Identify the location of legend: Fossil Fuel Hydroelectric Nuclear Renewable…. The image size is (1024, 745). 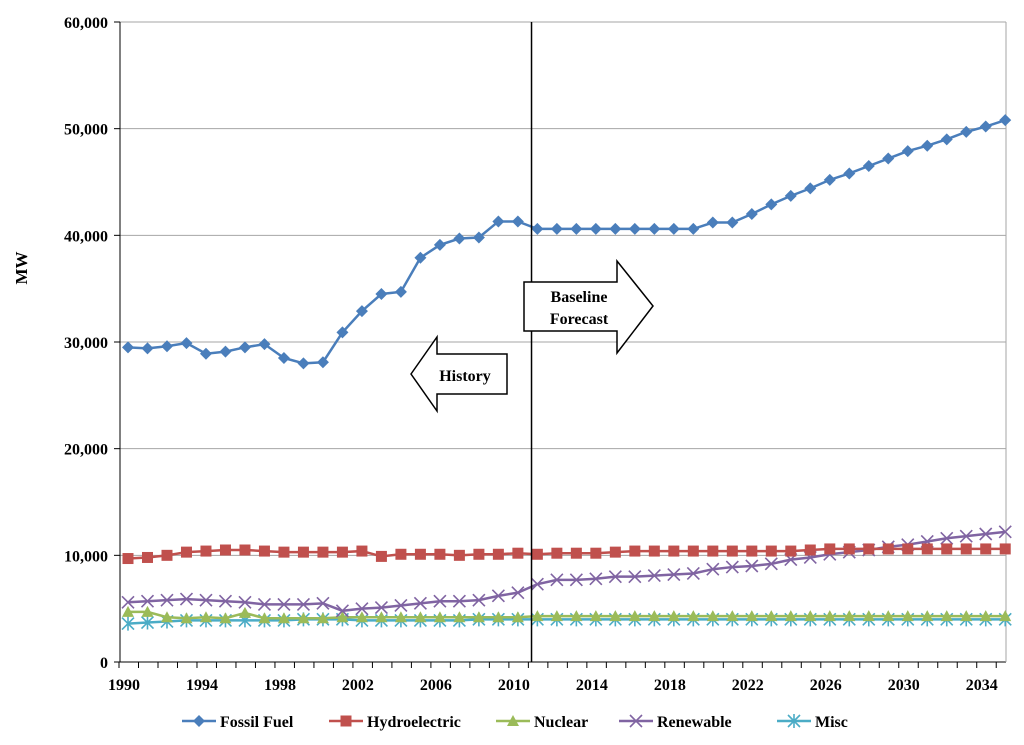
(515, 722).